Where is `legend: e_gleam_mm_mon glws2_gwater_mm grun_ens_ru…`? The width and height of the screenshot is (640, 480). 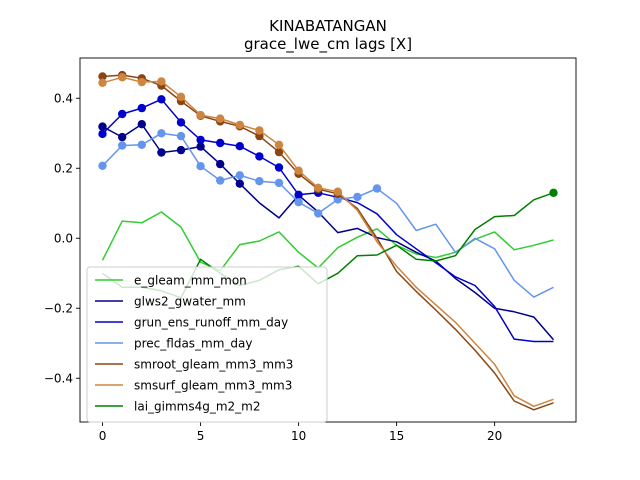
legend: e_gleam_mm_mon glws2_gwater_mm grun_ens_ru… is located at coordinates (207, 344).